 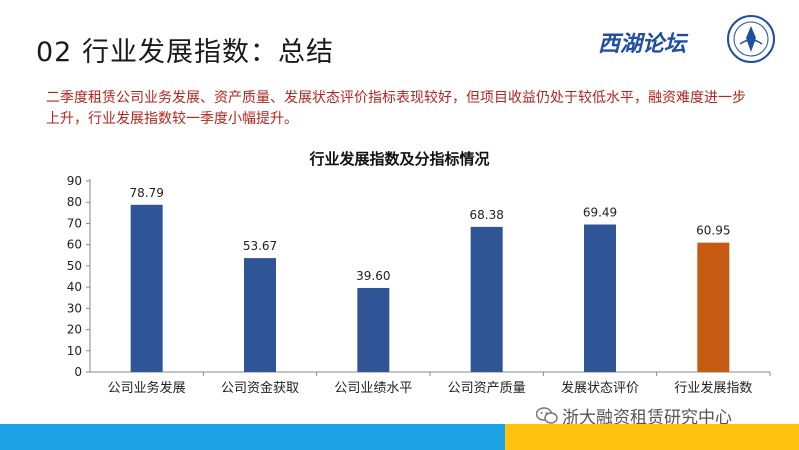 I want to click on watermark: 浙大融资租赁研究中心, so click(x=634, y=415).